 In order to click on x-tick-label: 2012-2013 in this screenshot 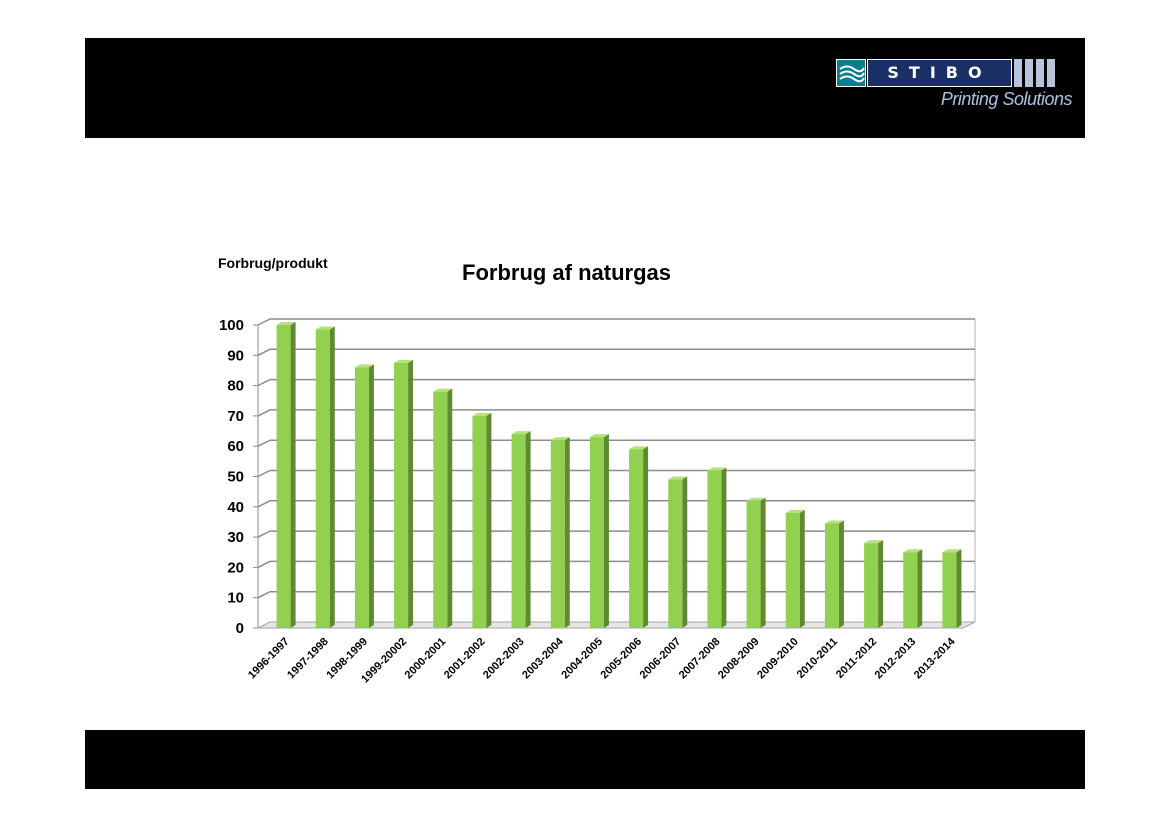, I will do `click(896, 659)`.